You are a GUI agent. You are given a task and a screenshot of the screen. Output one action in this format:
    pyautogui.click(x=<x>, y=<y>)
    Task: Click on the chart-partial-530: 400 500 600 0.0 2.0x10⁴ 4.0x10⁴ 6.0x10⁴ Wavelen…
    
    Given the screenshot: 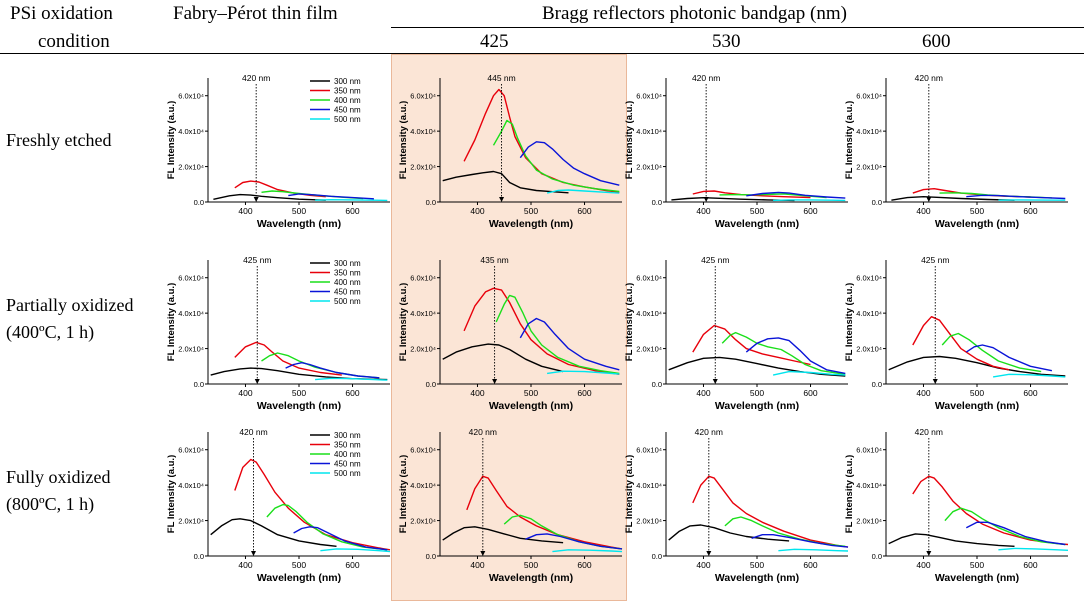 What is the action you would take?
    pyautogui.click(x=736, y=333)
    